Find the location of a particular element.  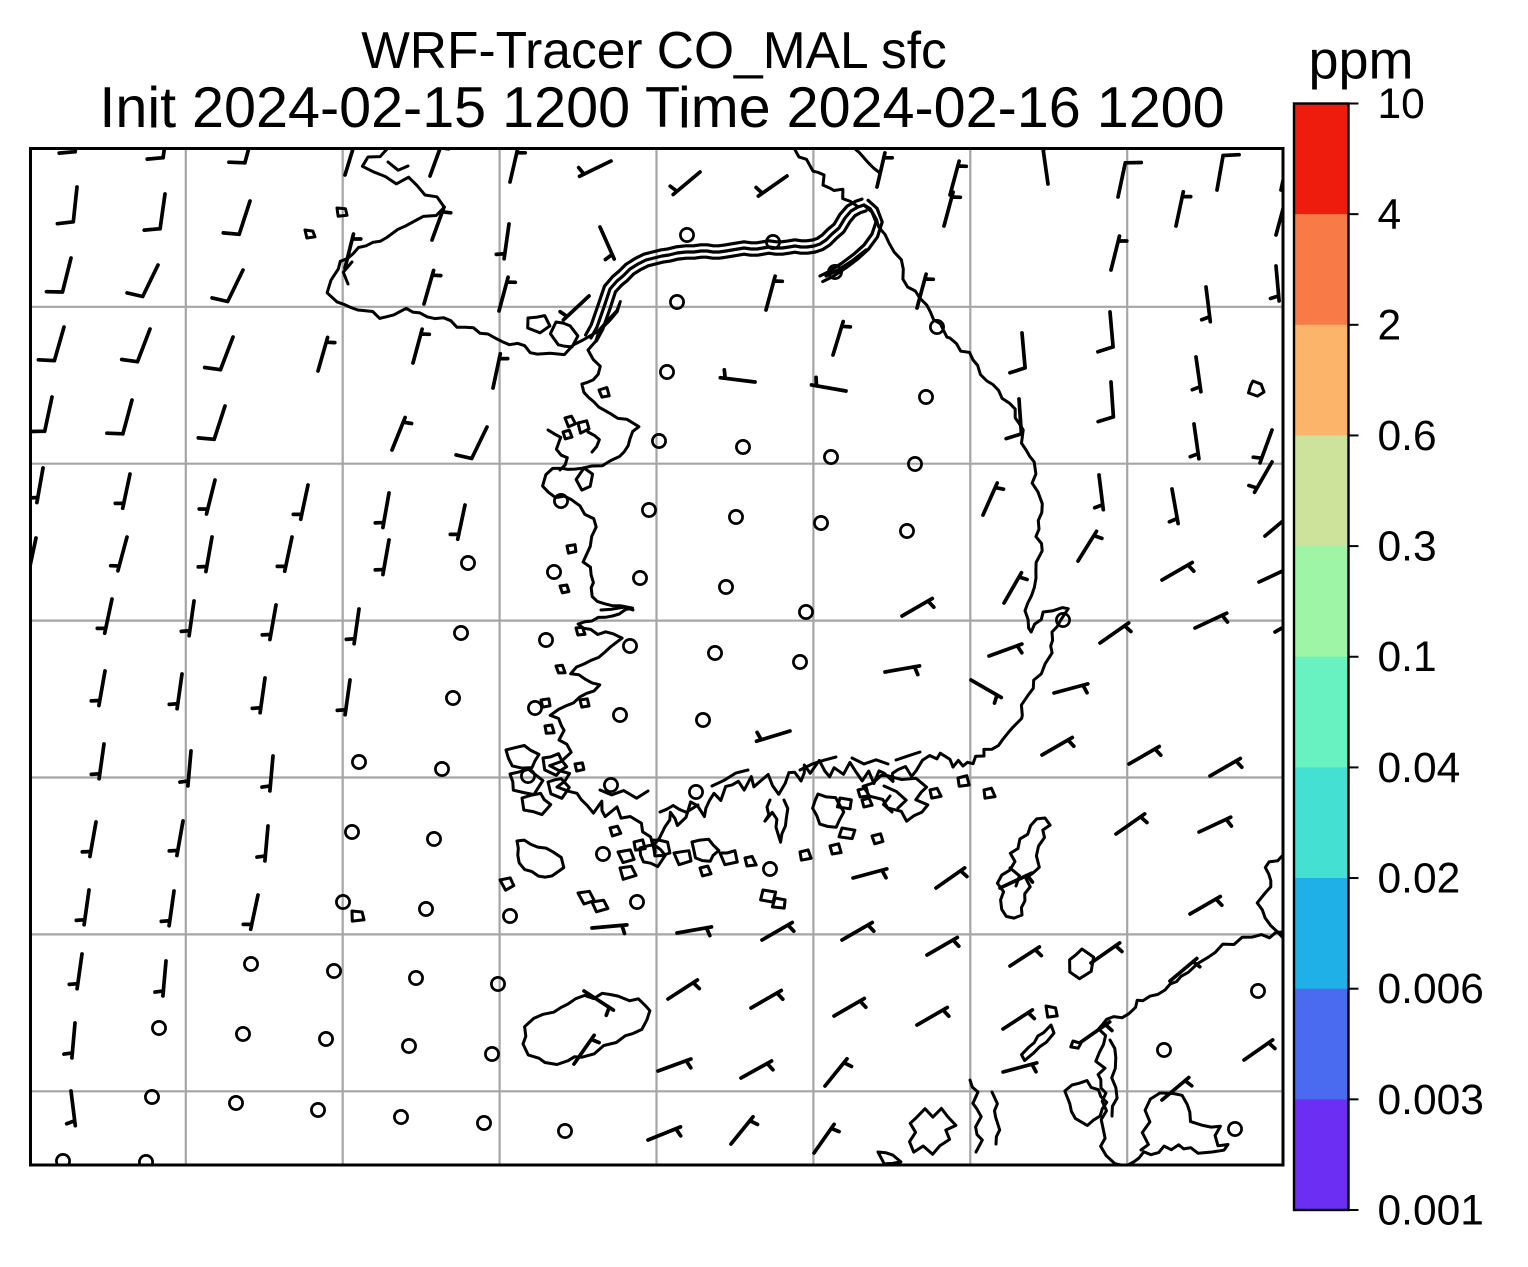

svg-text: 0.1 is located at coordinates (1407, 657).